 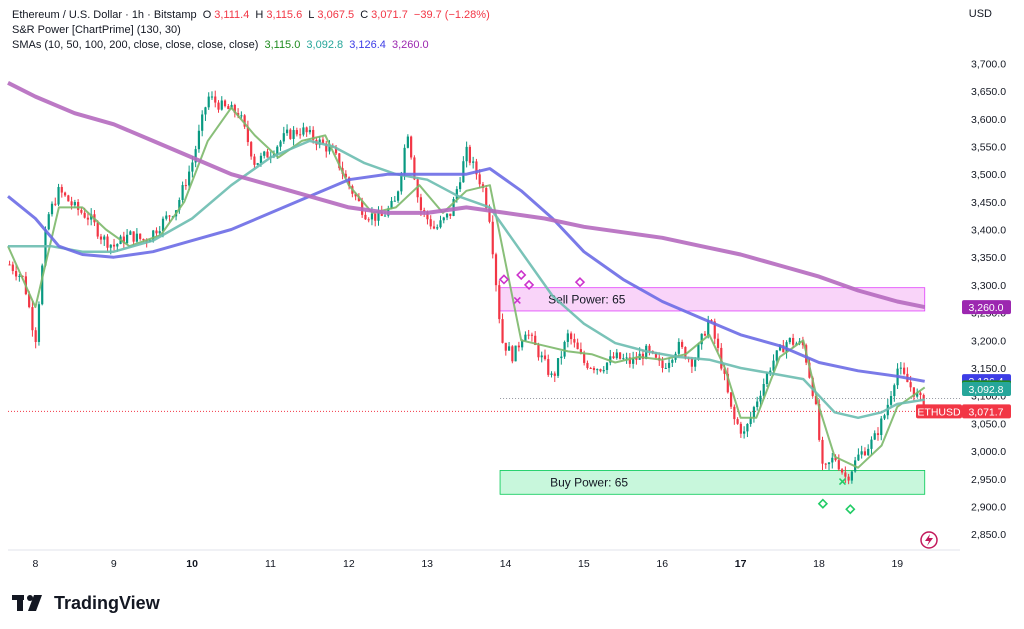 I want to click on tradingview-logo: TradingView, so click(x=86, y=603).